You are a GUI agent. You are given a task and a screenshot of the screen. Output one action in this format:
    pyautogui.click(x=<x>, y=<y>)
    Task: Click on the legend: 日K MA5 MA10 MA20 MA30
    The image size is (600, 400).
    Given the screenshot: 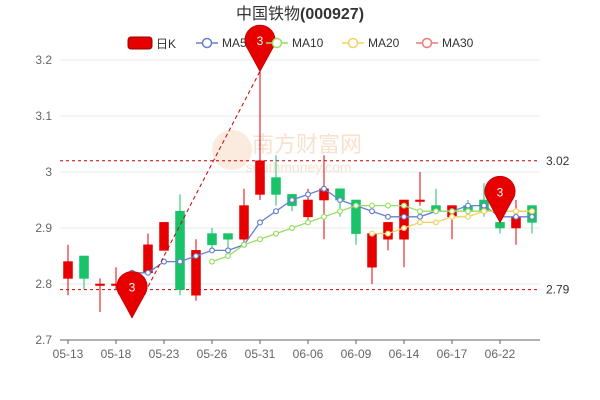 What is the action you would take?
    pyautogui.click(x=300, y=43)
    